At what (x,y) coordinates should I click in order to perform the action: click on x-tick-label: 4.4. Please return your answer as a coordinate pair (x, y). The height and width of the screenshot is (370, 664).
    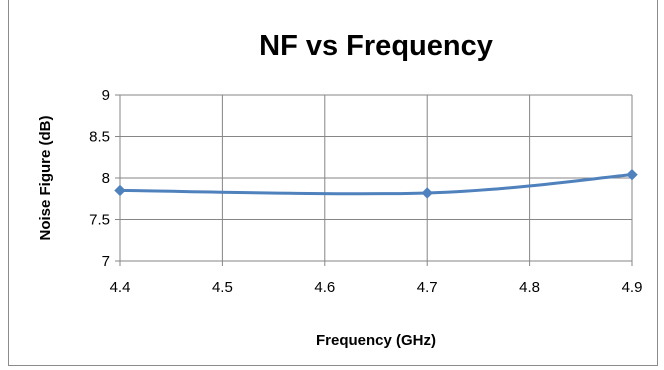
    Looking at the image, I should click on (120, 287).